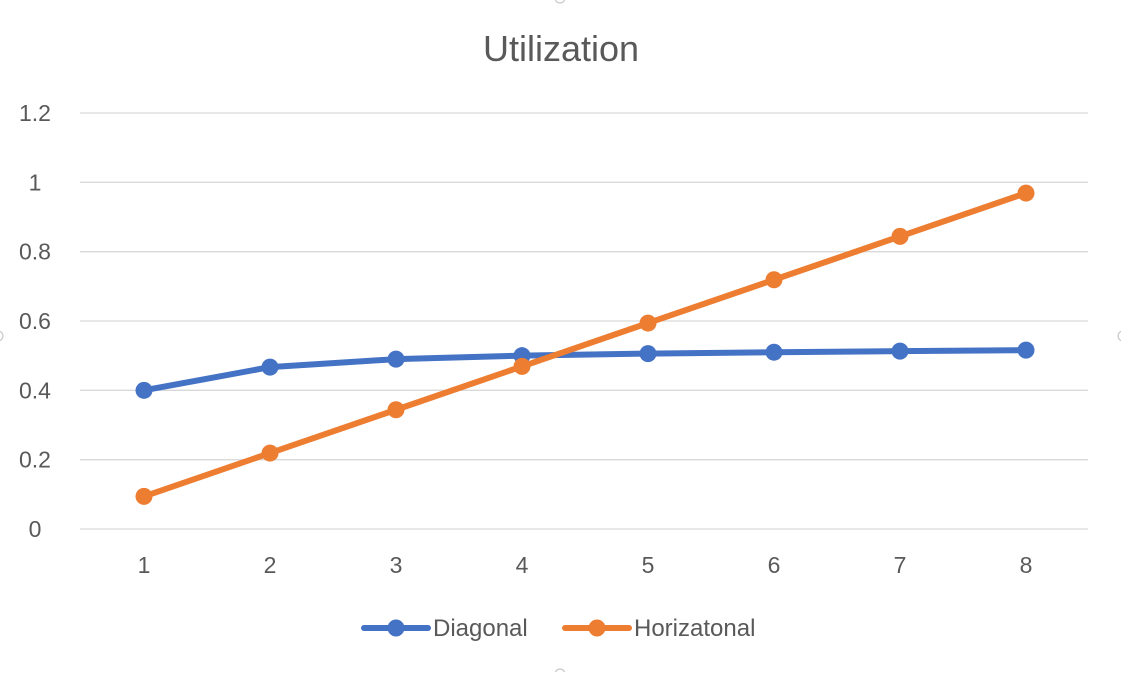  I want to click on x-axis-ticks: 1 2 3 4 5 6 7 8, so click(585, 565).